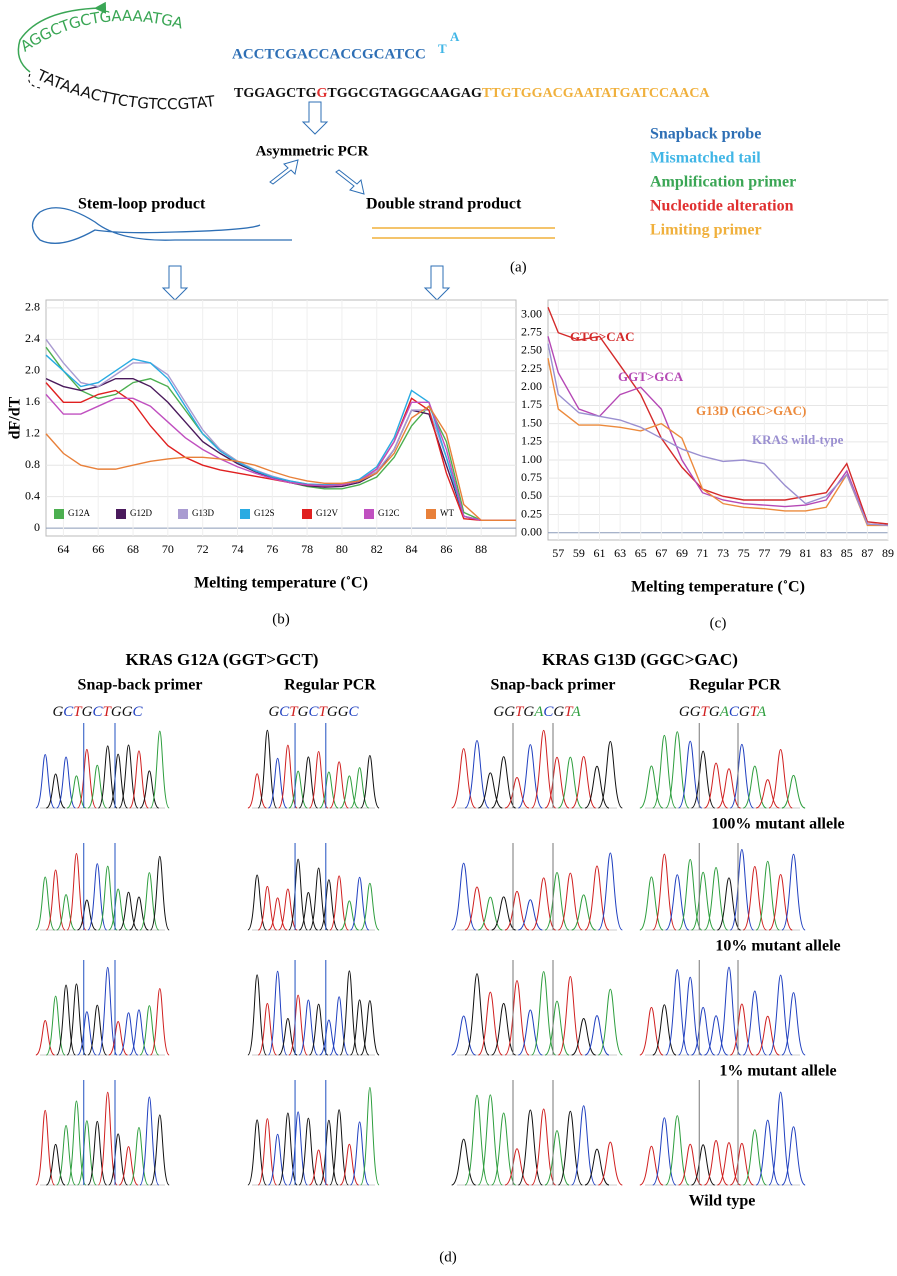 The image size is (897, 1276). I want to click on product: Double strand product, so click(444, 204).